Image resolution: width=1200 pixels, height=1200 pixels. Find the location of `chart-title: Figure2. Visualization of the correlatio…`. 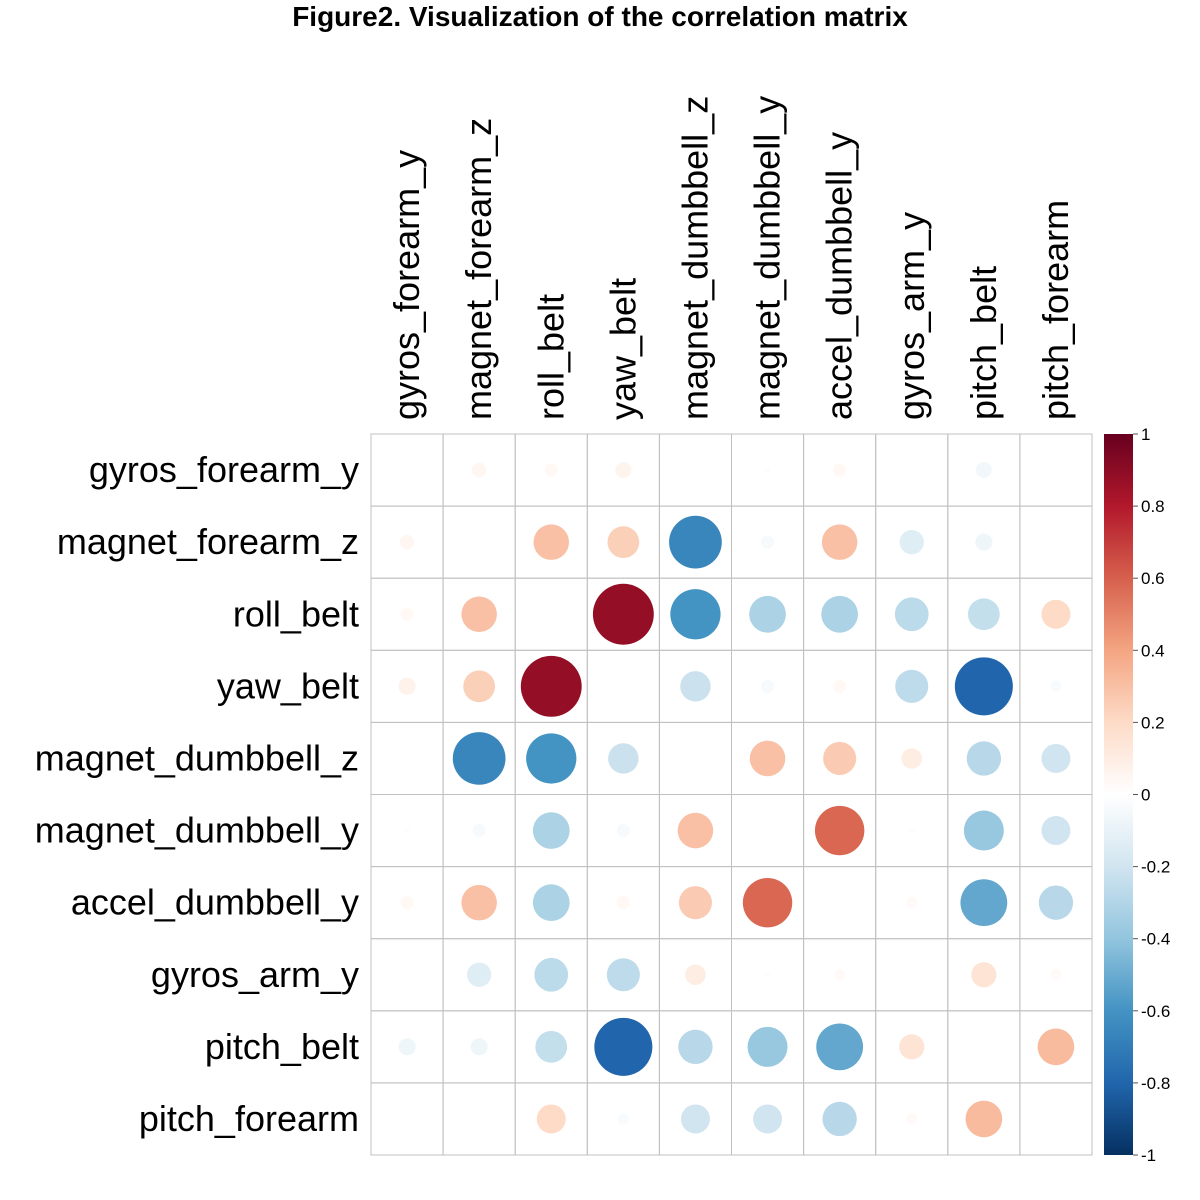

chart-title: Figure2. Visualization of the correlatio… is located at coordinates (600, 16).